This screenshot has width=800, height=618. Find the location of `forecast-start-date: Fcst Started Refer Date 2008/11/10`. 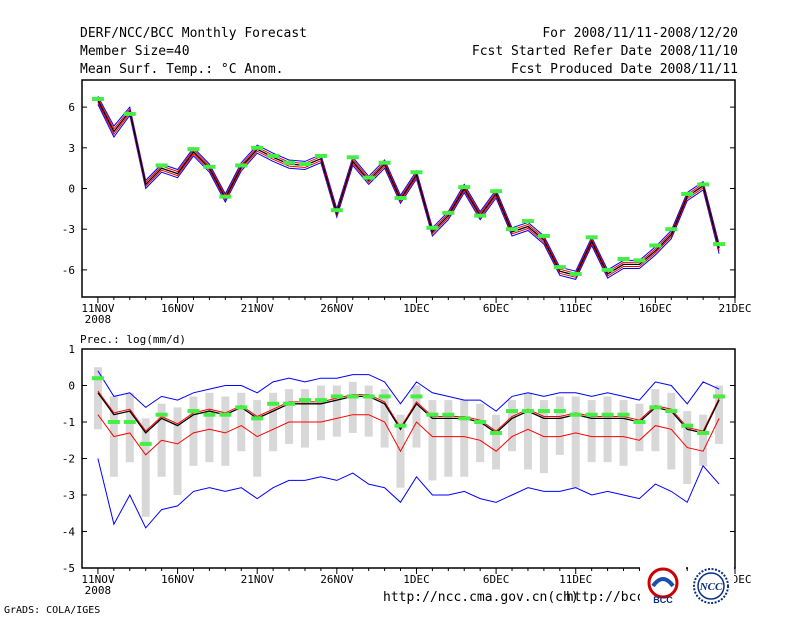

forecast-start-date: Fcst Started Refer Date 2008/11/10 is located at coordinates (604, 51).